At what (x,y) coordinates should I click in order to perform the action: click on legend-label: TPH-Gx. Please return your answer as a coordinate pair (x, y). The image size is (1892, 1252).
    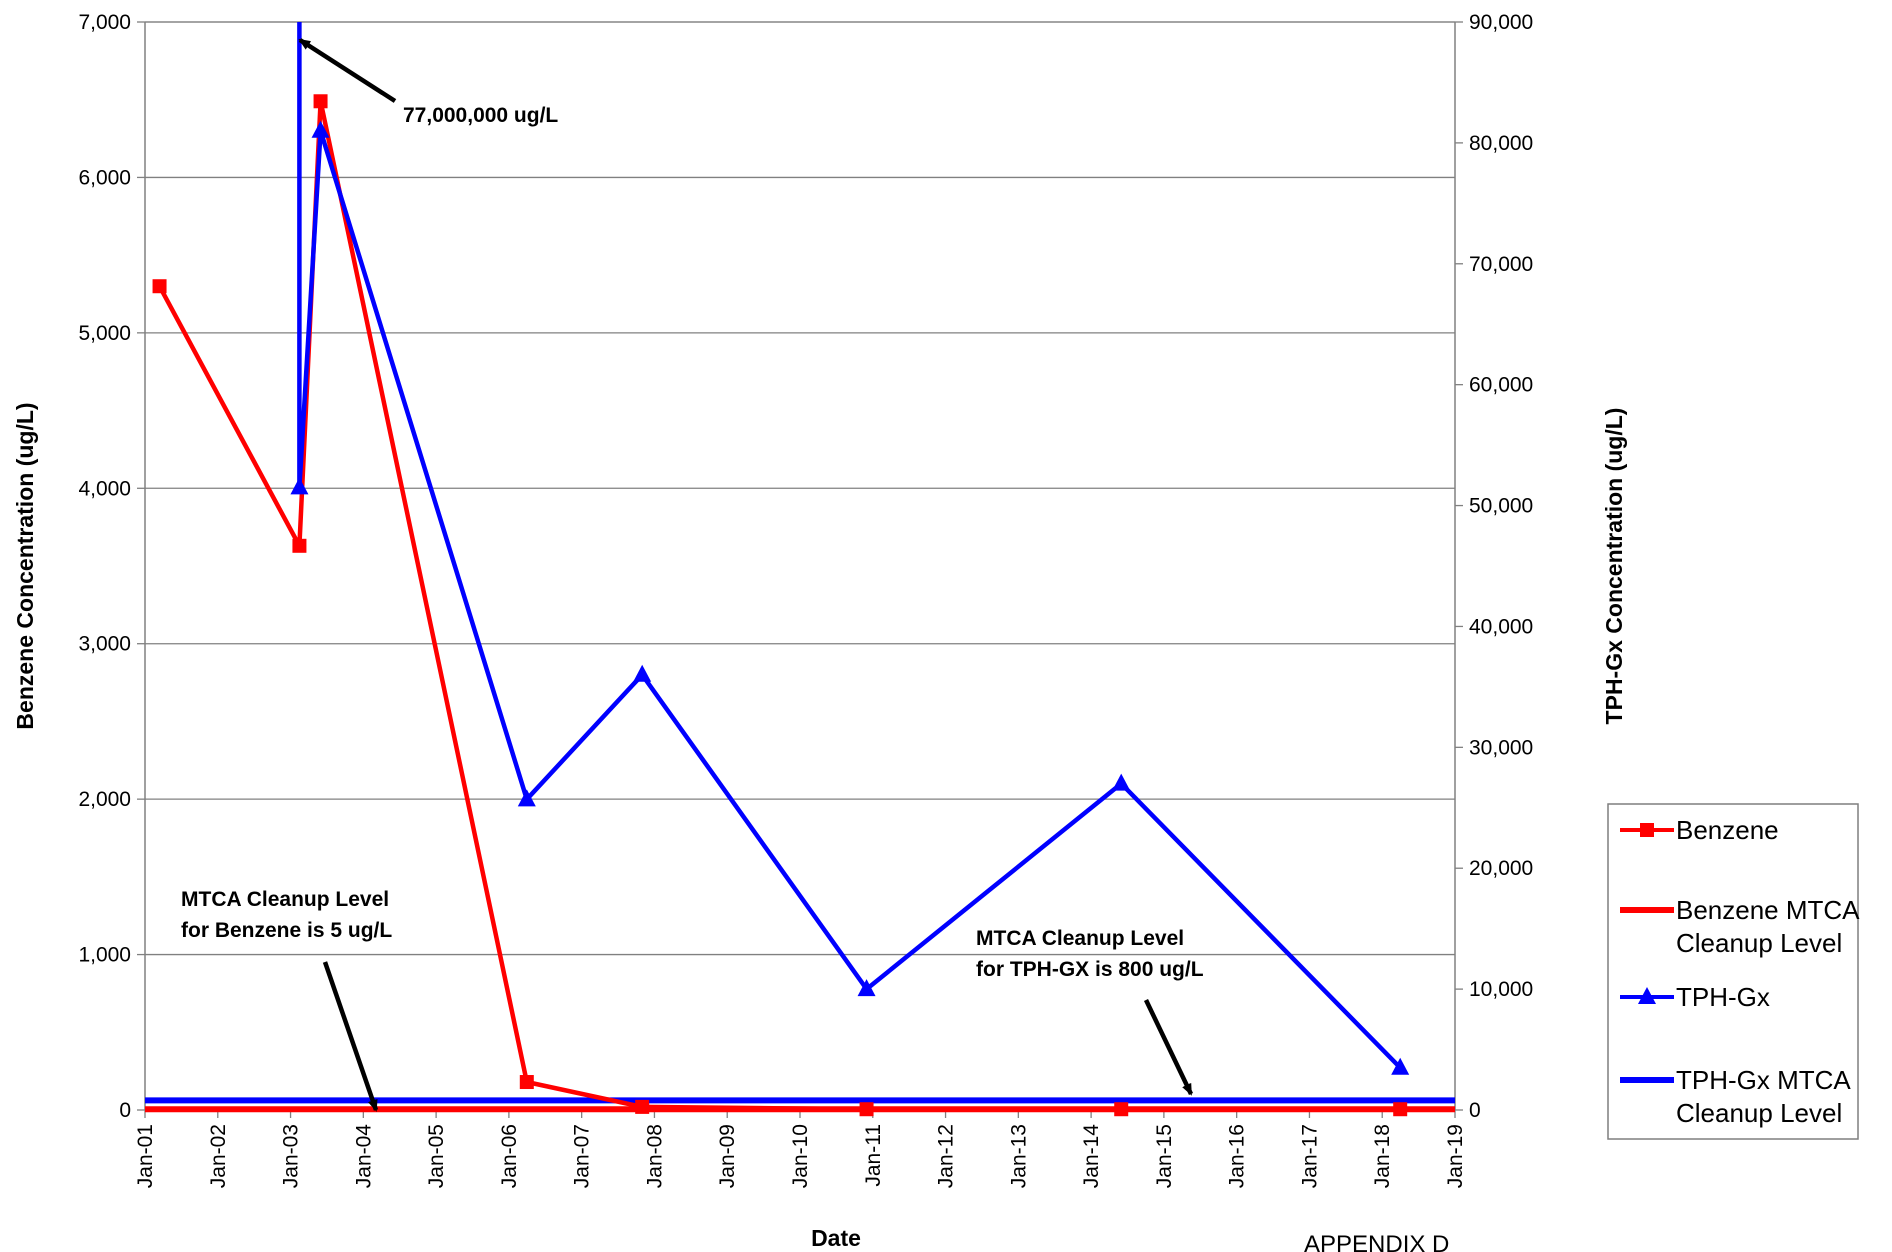
    Looking at the image, I should click on (1723, 997).